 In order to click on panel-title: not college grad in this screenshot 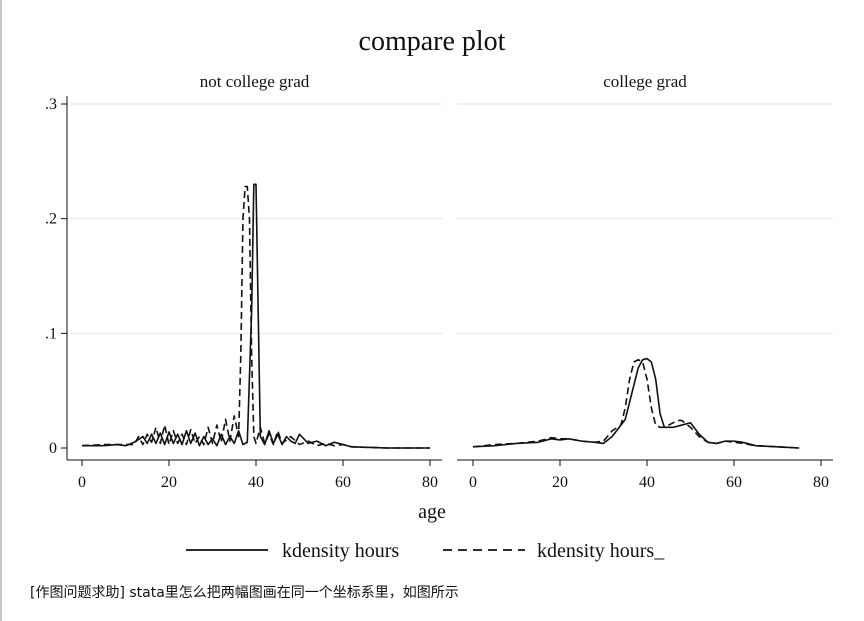, I will do `click(255, 81)`.